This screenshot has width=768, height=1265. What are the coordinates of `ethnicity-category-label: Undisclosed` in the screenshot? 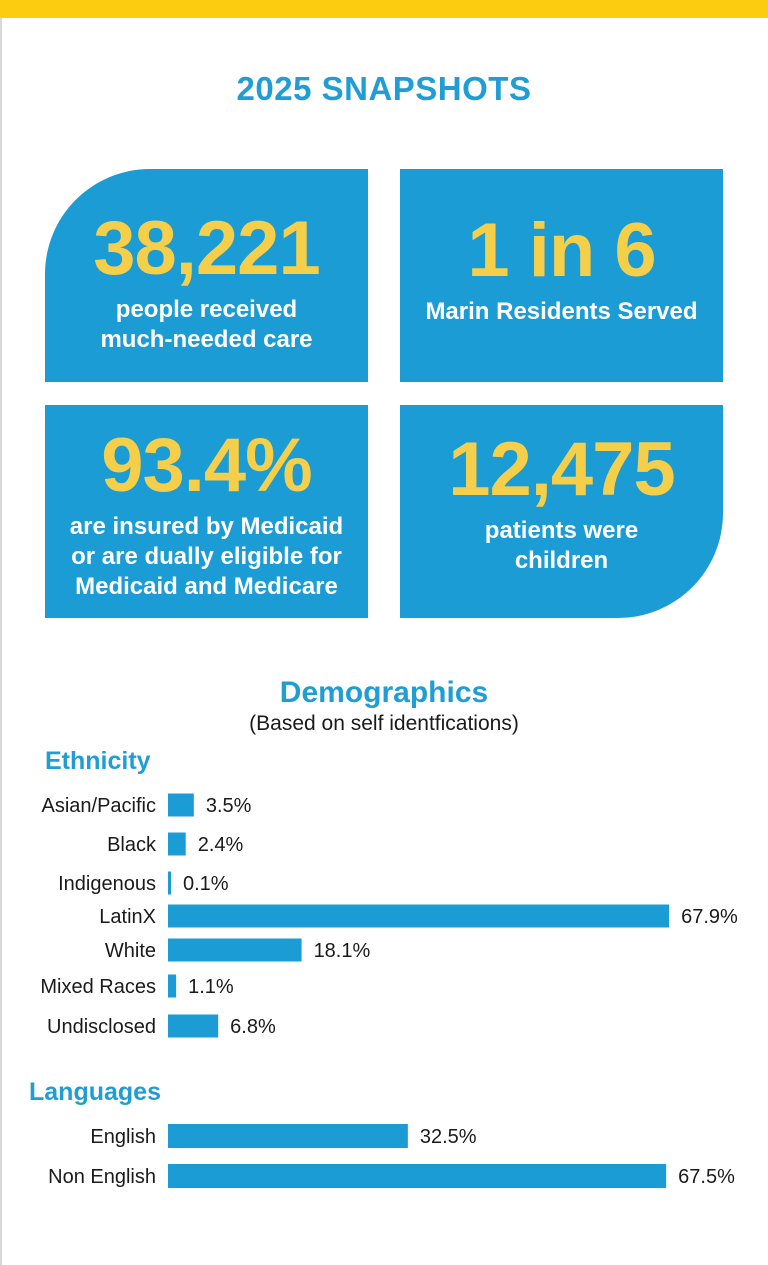 It's located at (101, 1027).